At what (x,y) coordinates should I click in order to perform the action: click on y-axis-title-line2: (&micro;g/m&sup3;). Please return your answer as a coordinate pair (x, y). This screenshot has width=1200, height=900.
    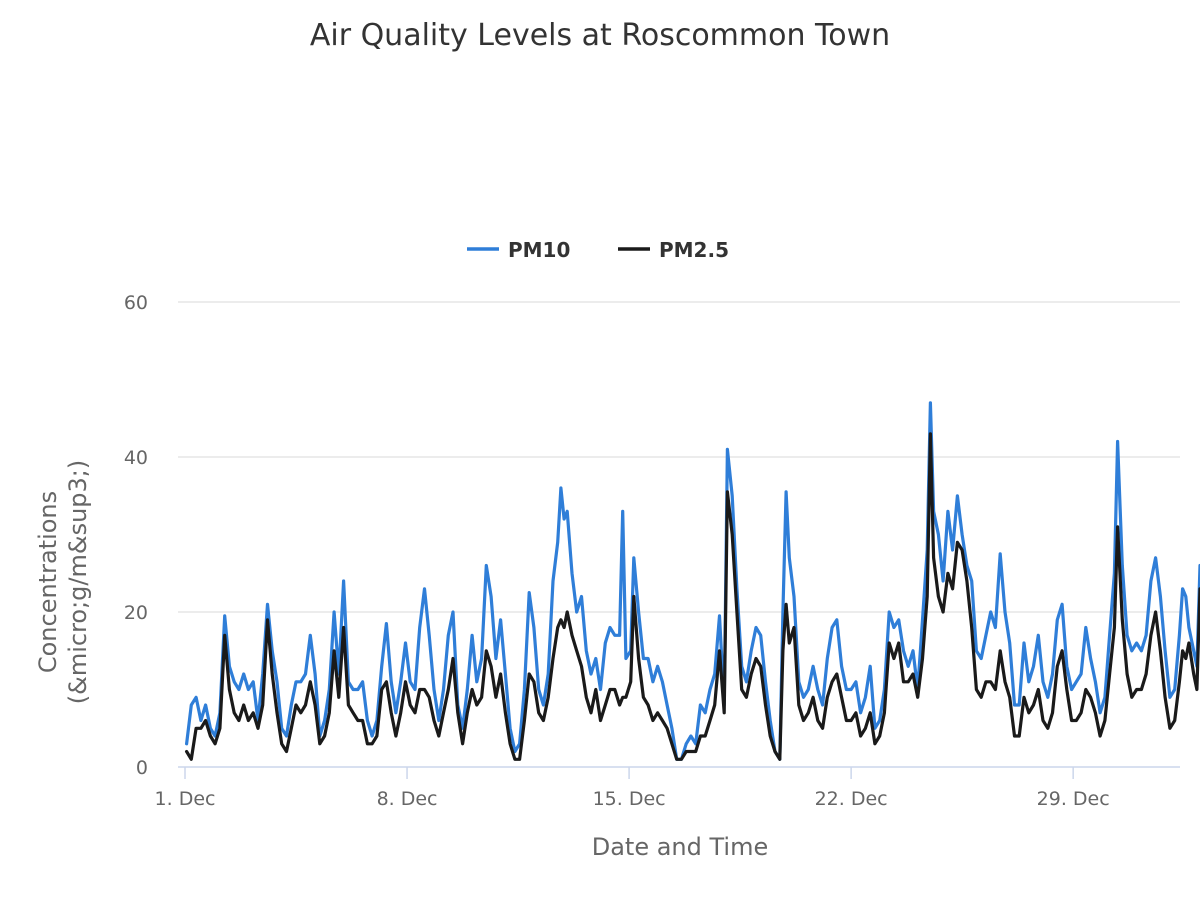
    Looking at the image, I should click on (78, 582).